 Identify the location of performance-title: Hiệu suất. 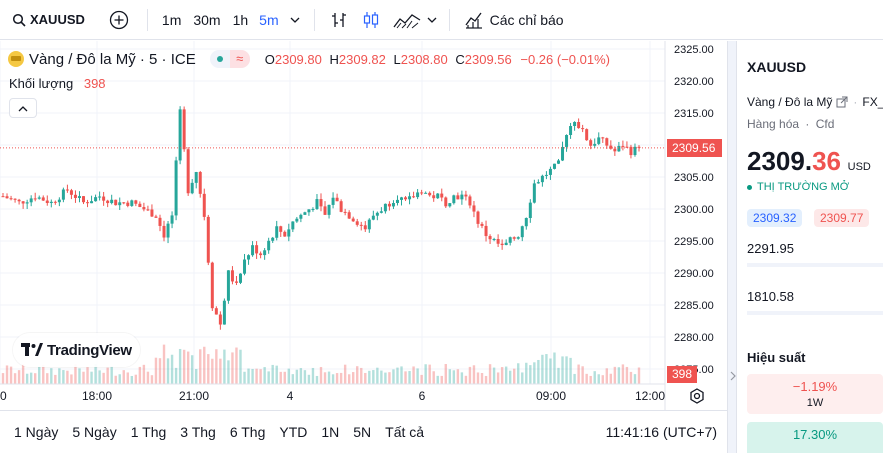
(776, 357).